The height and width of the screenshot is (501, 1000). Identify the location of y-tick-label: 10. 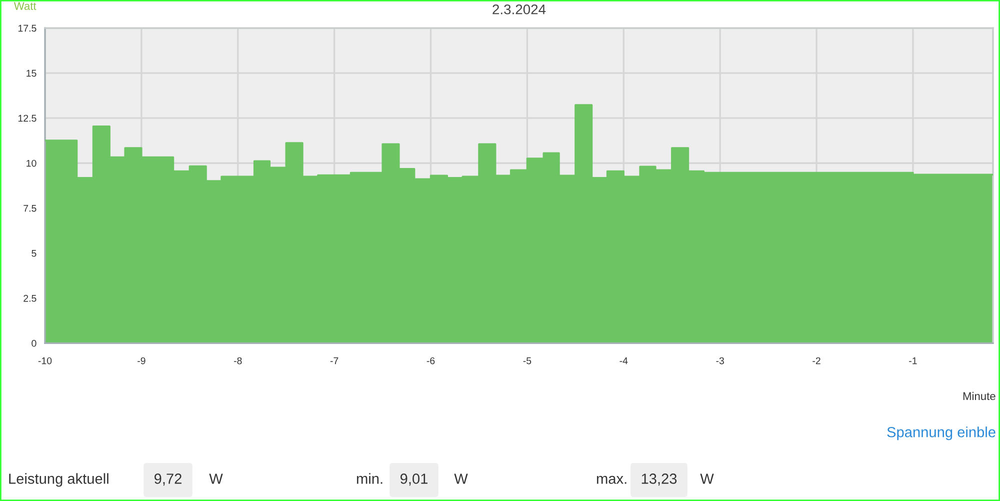
(31, 163).